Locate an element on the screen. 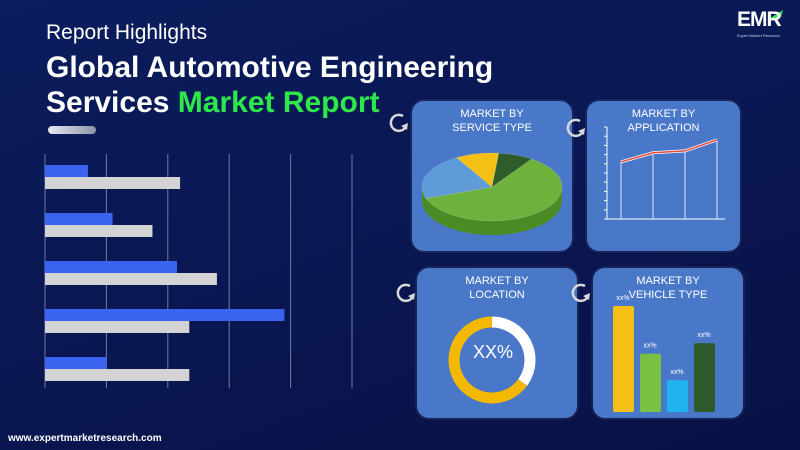 The image size is (800, 450). eyebrow-heading: Report Highlights is located at coordinates (127, 32).